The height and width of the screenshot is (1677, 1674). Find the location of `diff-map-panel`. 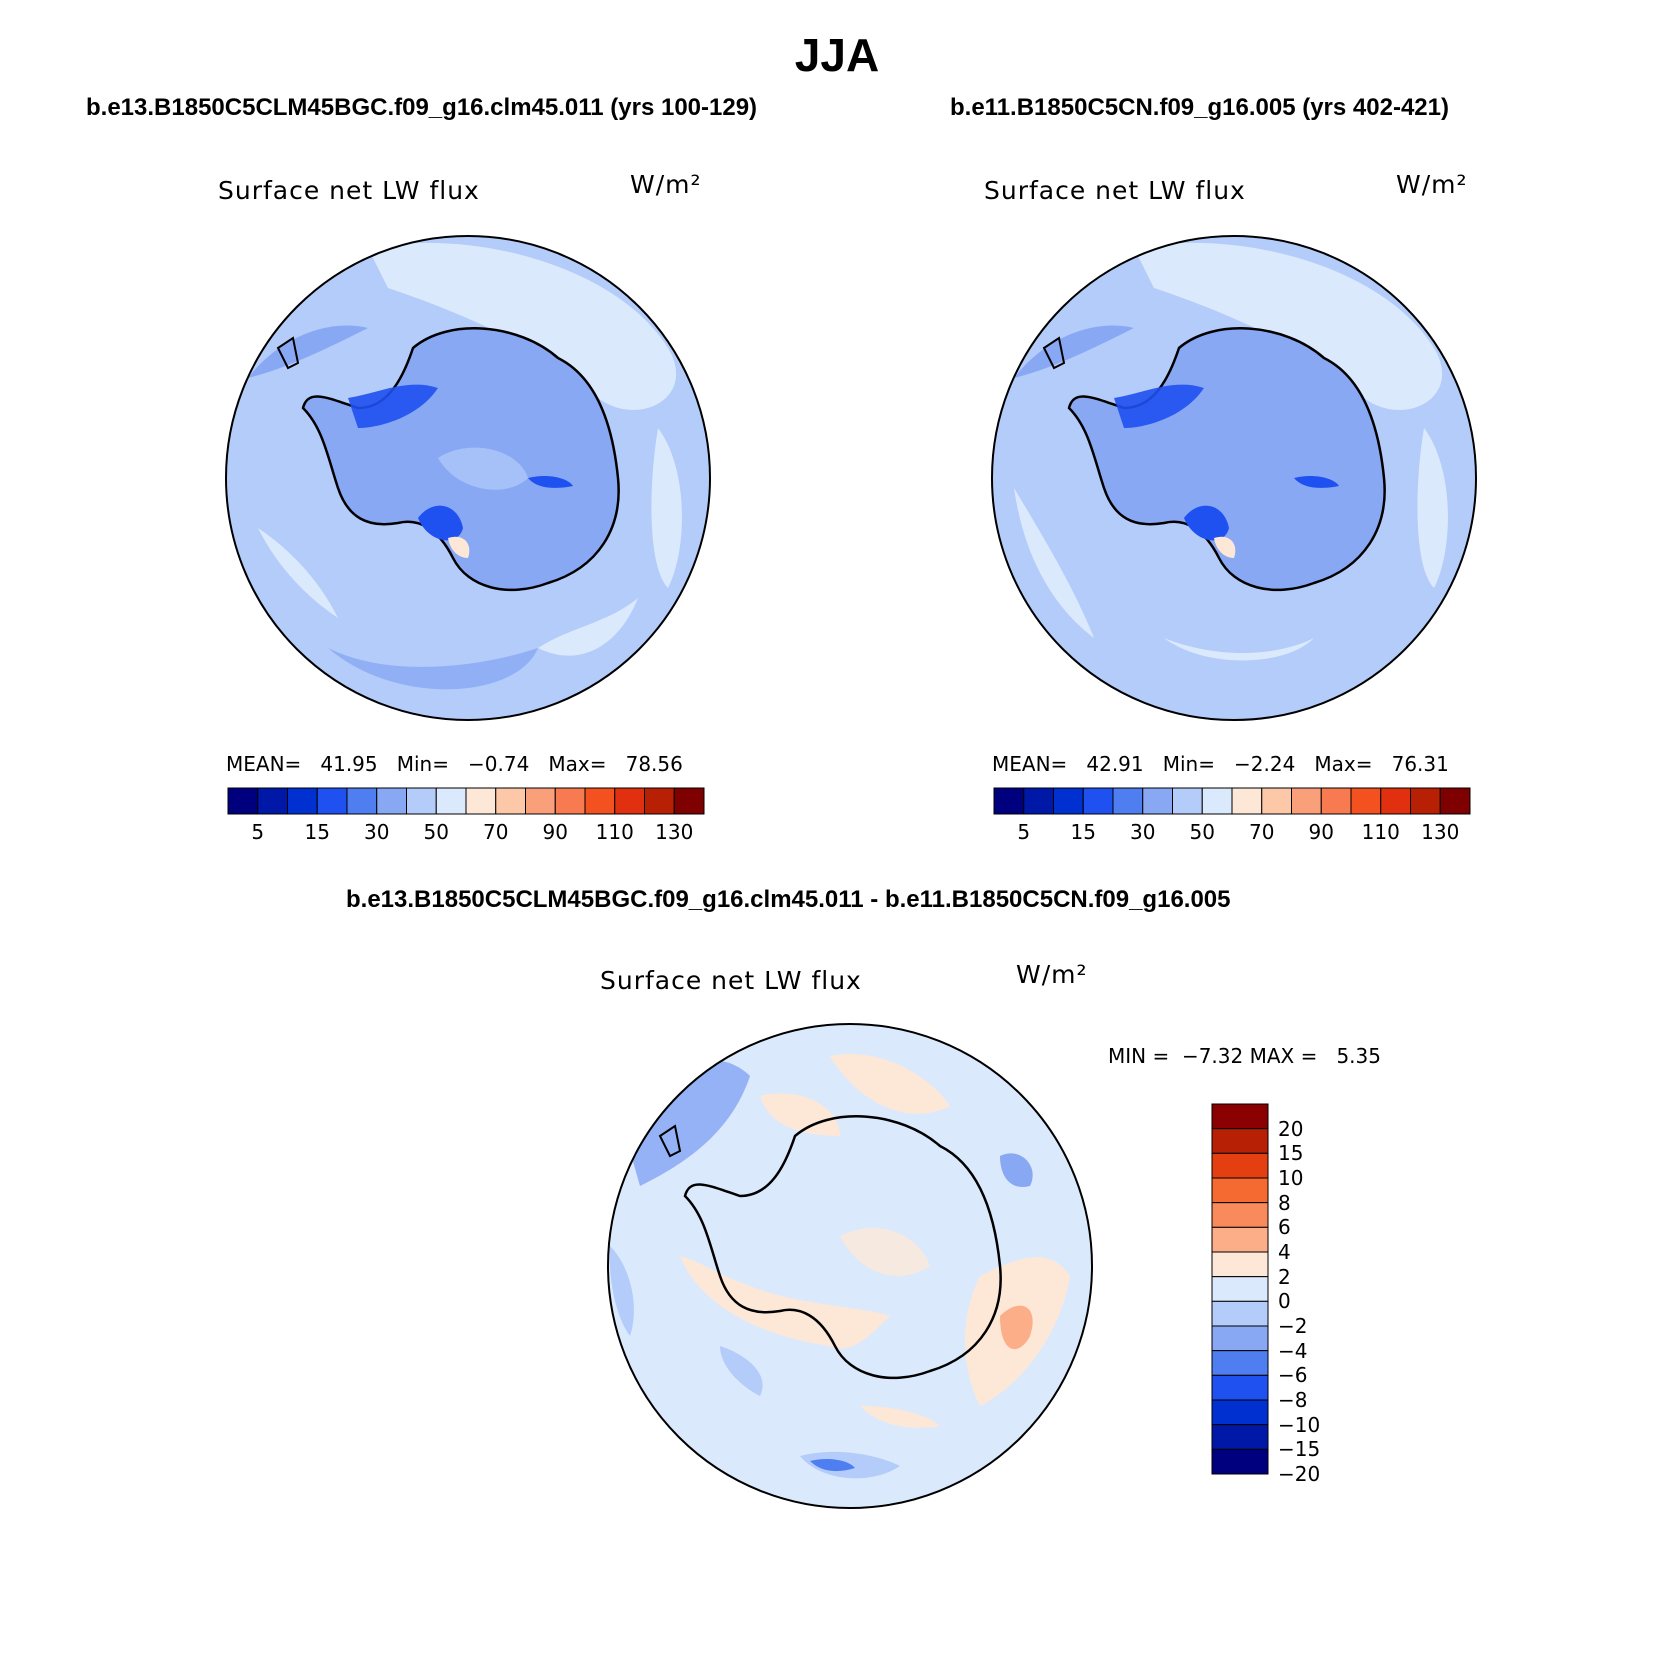

diff-map-panel is located at coordinates (850, 1266).